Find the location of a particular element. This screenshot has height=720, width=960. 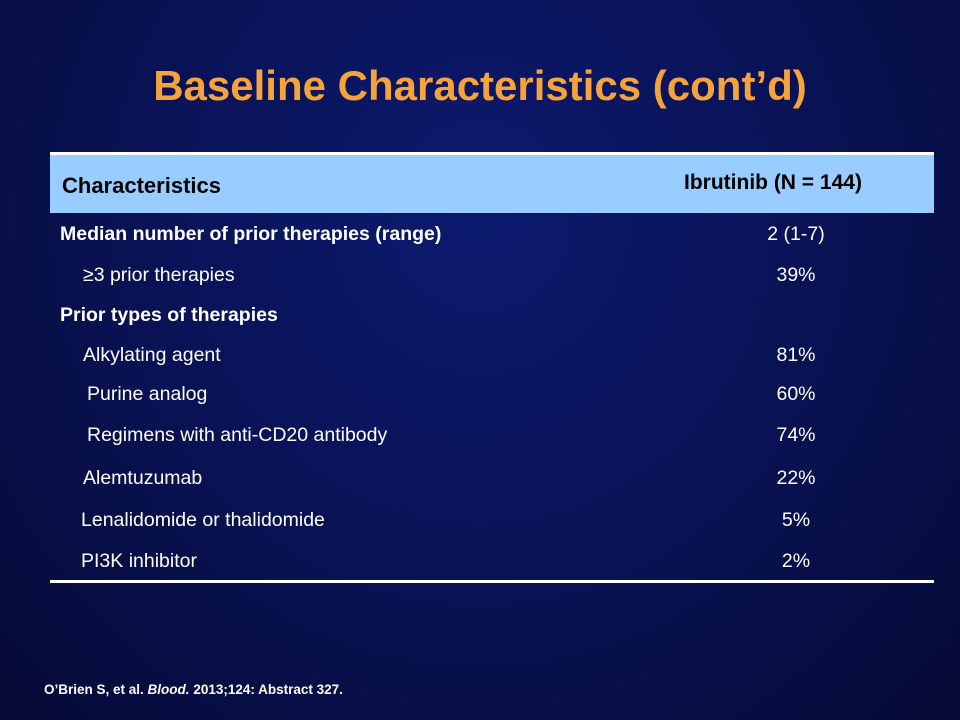

row-label: Alemtuzumab is located at coordinates (143, 478).